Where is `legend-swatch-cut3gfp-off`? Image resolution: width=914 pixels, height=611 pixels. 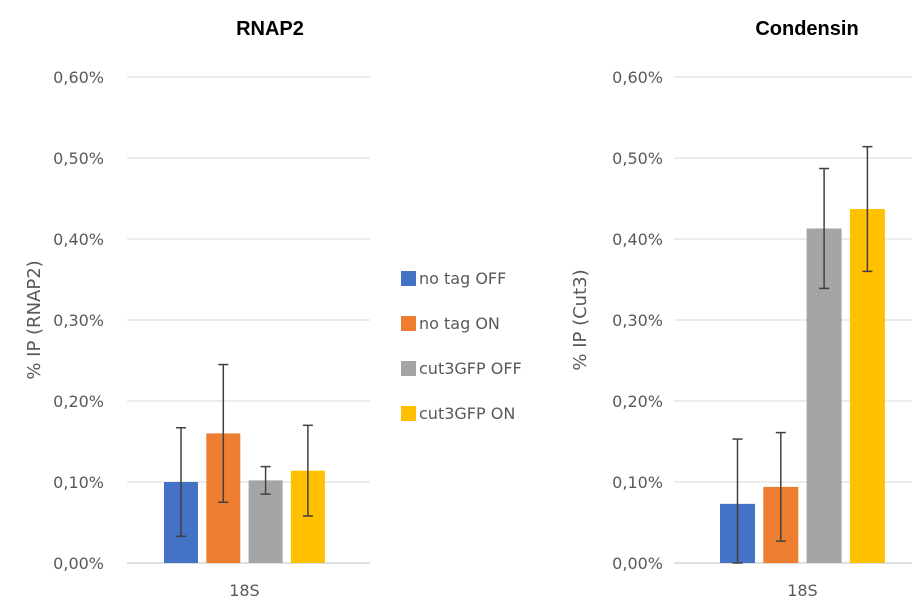
legend-swatch-cut3gfp-off is located at coordinates (408, 368).